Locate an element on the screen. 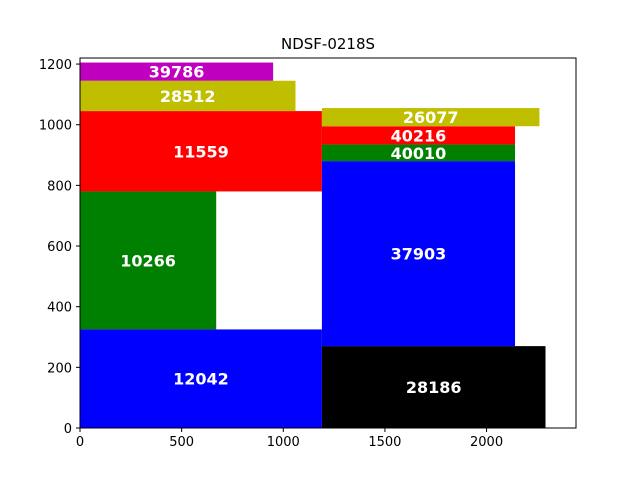 The image size is (640, 480). y-tick-label: 600 is located at coordinates (59, 247).